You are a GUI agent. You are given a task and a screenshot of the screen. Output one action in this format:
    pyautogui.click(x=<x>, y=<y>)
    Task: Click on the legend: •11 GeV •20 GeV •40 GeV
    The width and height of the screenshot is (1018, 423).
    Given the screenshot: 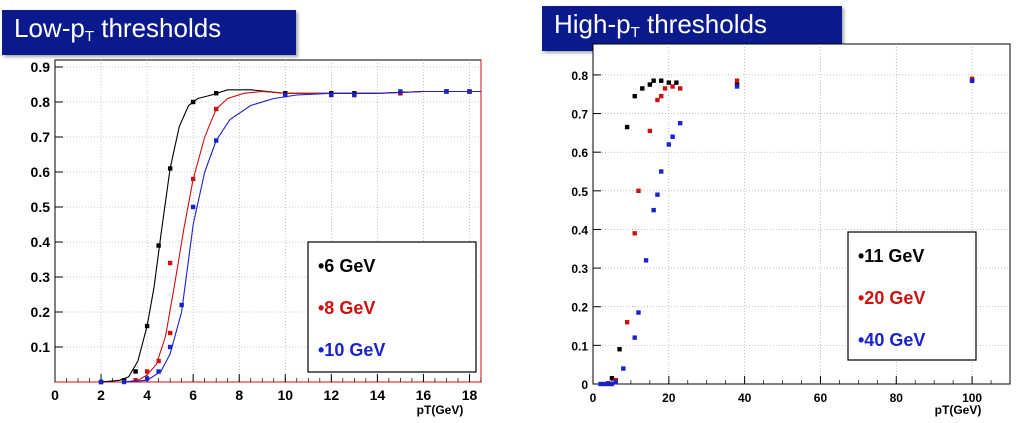 What is the action you would take?
    pyautogui.click(x=912, y=296)
    